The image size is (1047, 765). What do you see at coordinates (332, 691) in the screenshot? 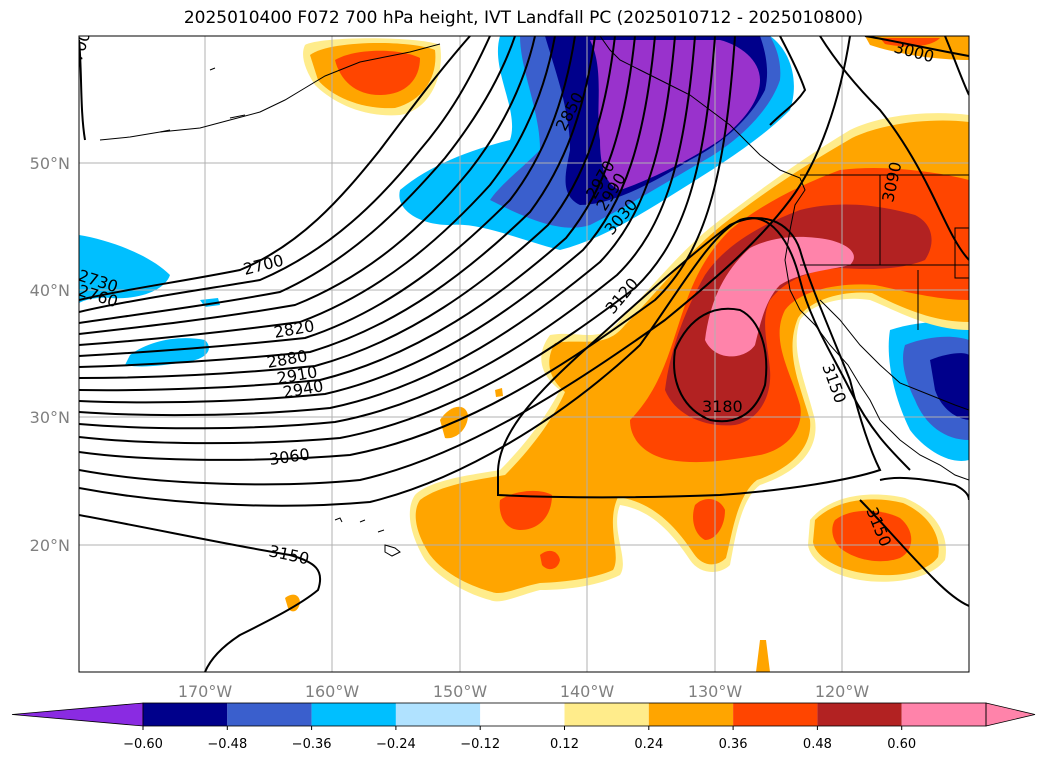
I see `lon-label: 160°W` at bounding box center [332, 691].